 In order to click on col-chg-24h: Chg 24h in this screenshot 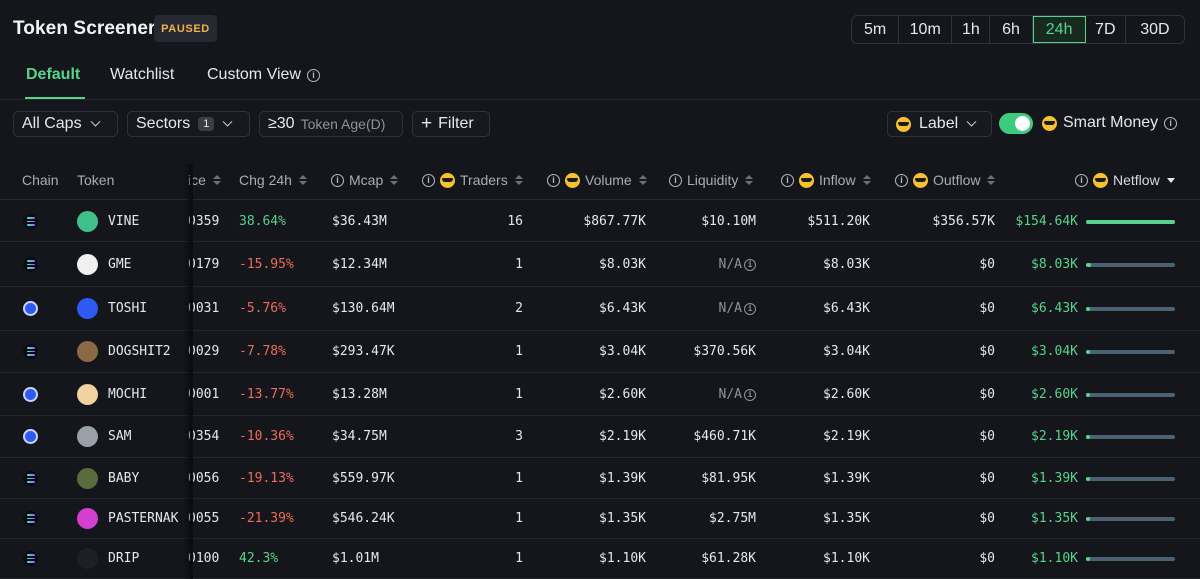, I will do `click(273, 180)`.